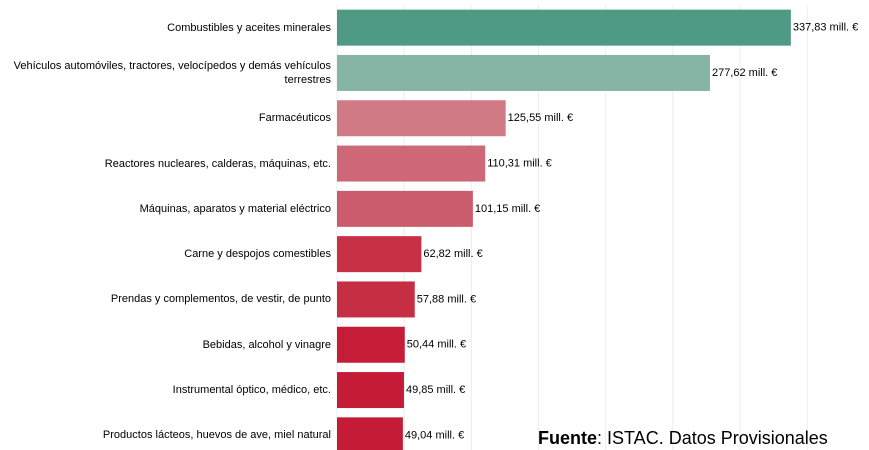  I want to click on value-label: 62,82 mill. €, so click(452, 254).